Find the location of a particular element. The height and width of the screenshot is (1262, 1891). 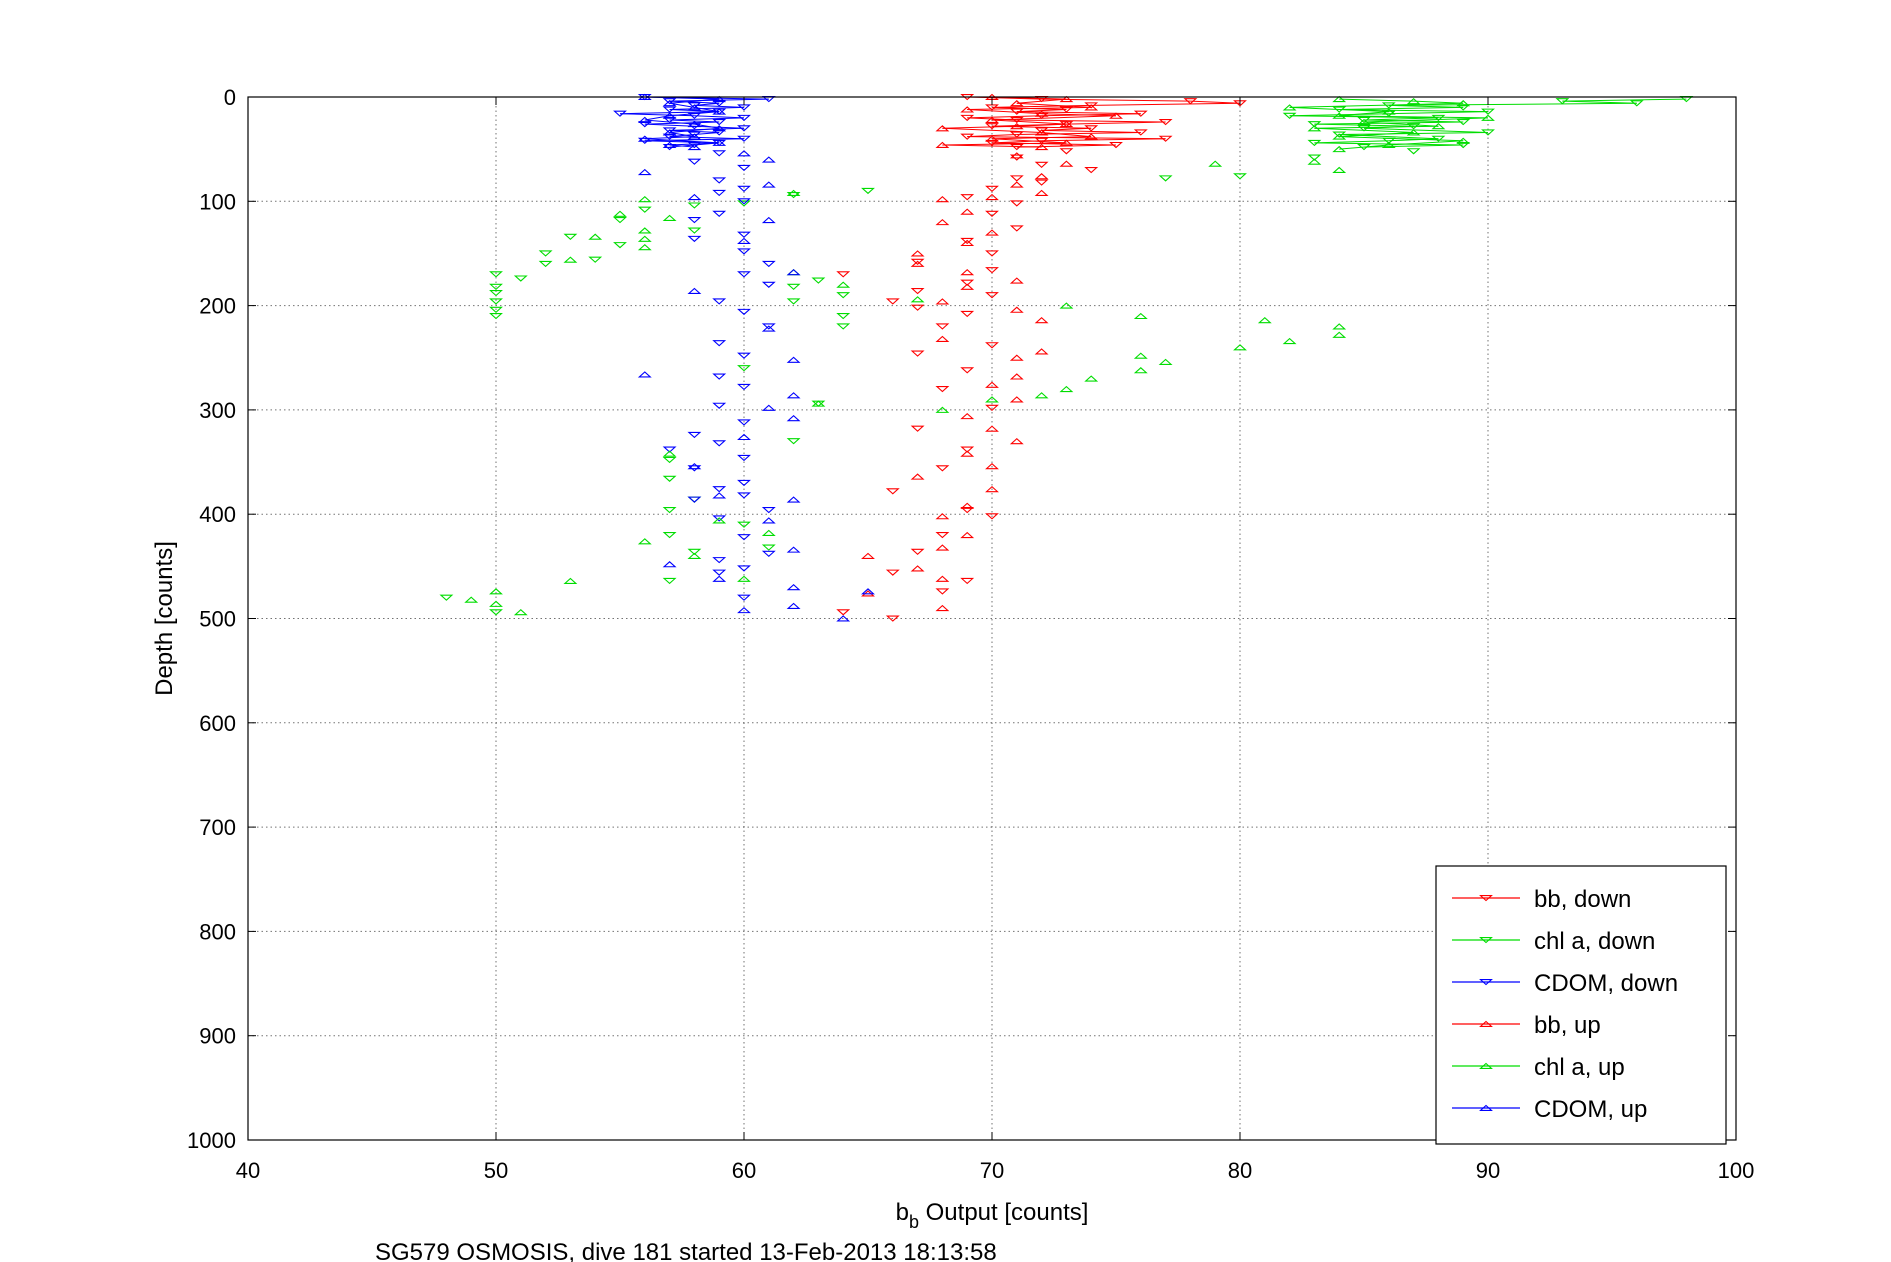

y-tick-label: 1000 is located at coordinates (211, 1140).